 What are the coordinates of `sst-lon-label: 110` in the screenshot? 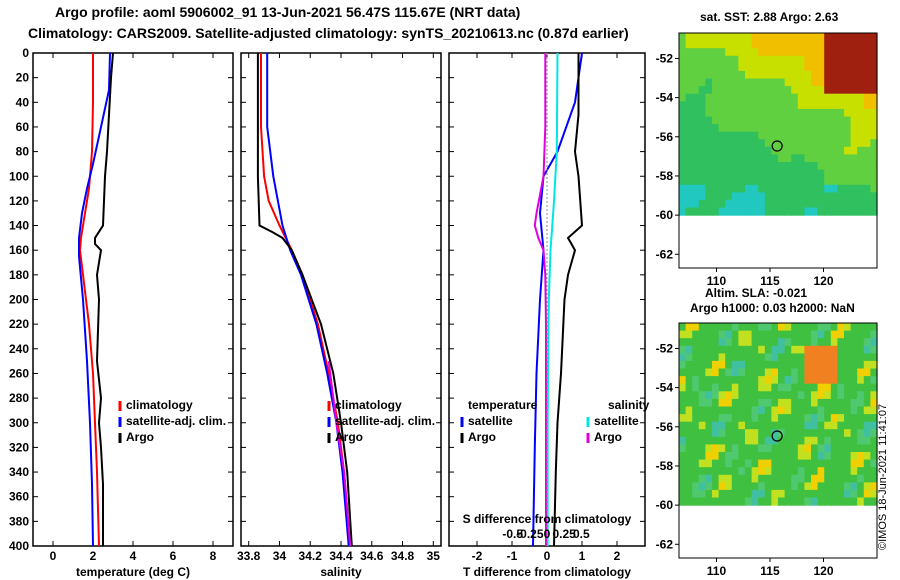 It's located at (717, 281).